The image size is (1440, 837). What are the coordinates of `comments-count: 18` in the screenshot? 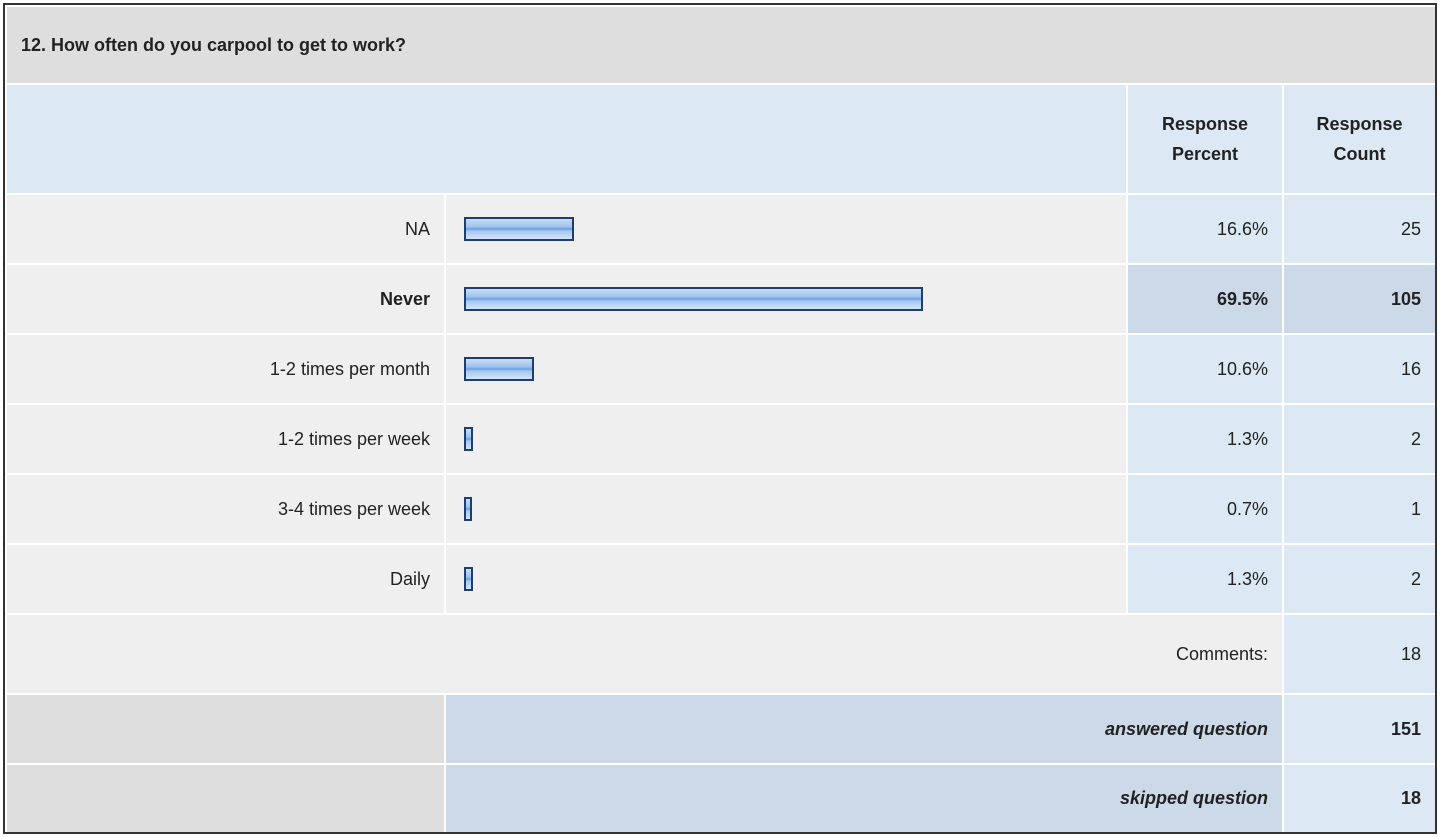 It's located at (1360, 654).